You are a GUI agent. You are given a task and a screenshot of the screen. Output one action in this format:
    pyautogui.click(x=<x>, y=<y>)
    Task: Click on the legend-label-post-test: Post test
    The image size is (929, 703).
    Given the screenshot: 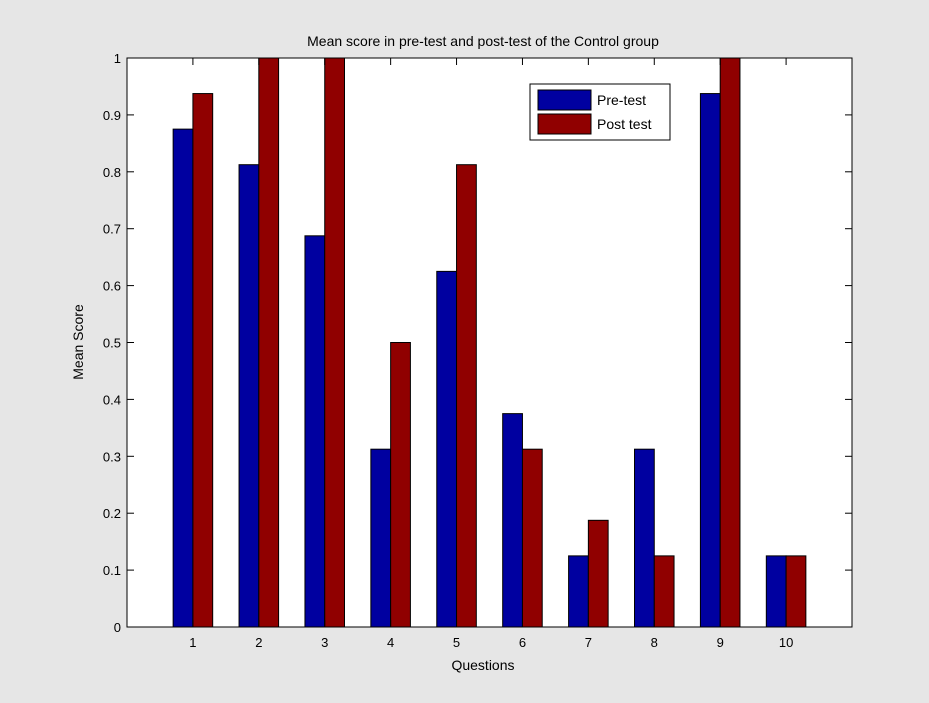 What is the action you would take?
    pyautogui.click(x=624, y=124)
    